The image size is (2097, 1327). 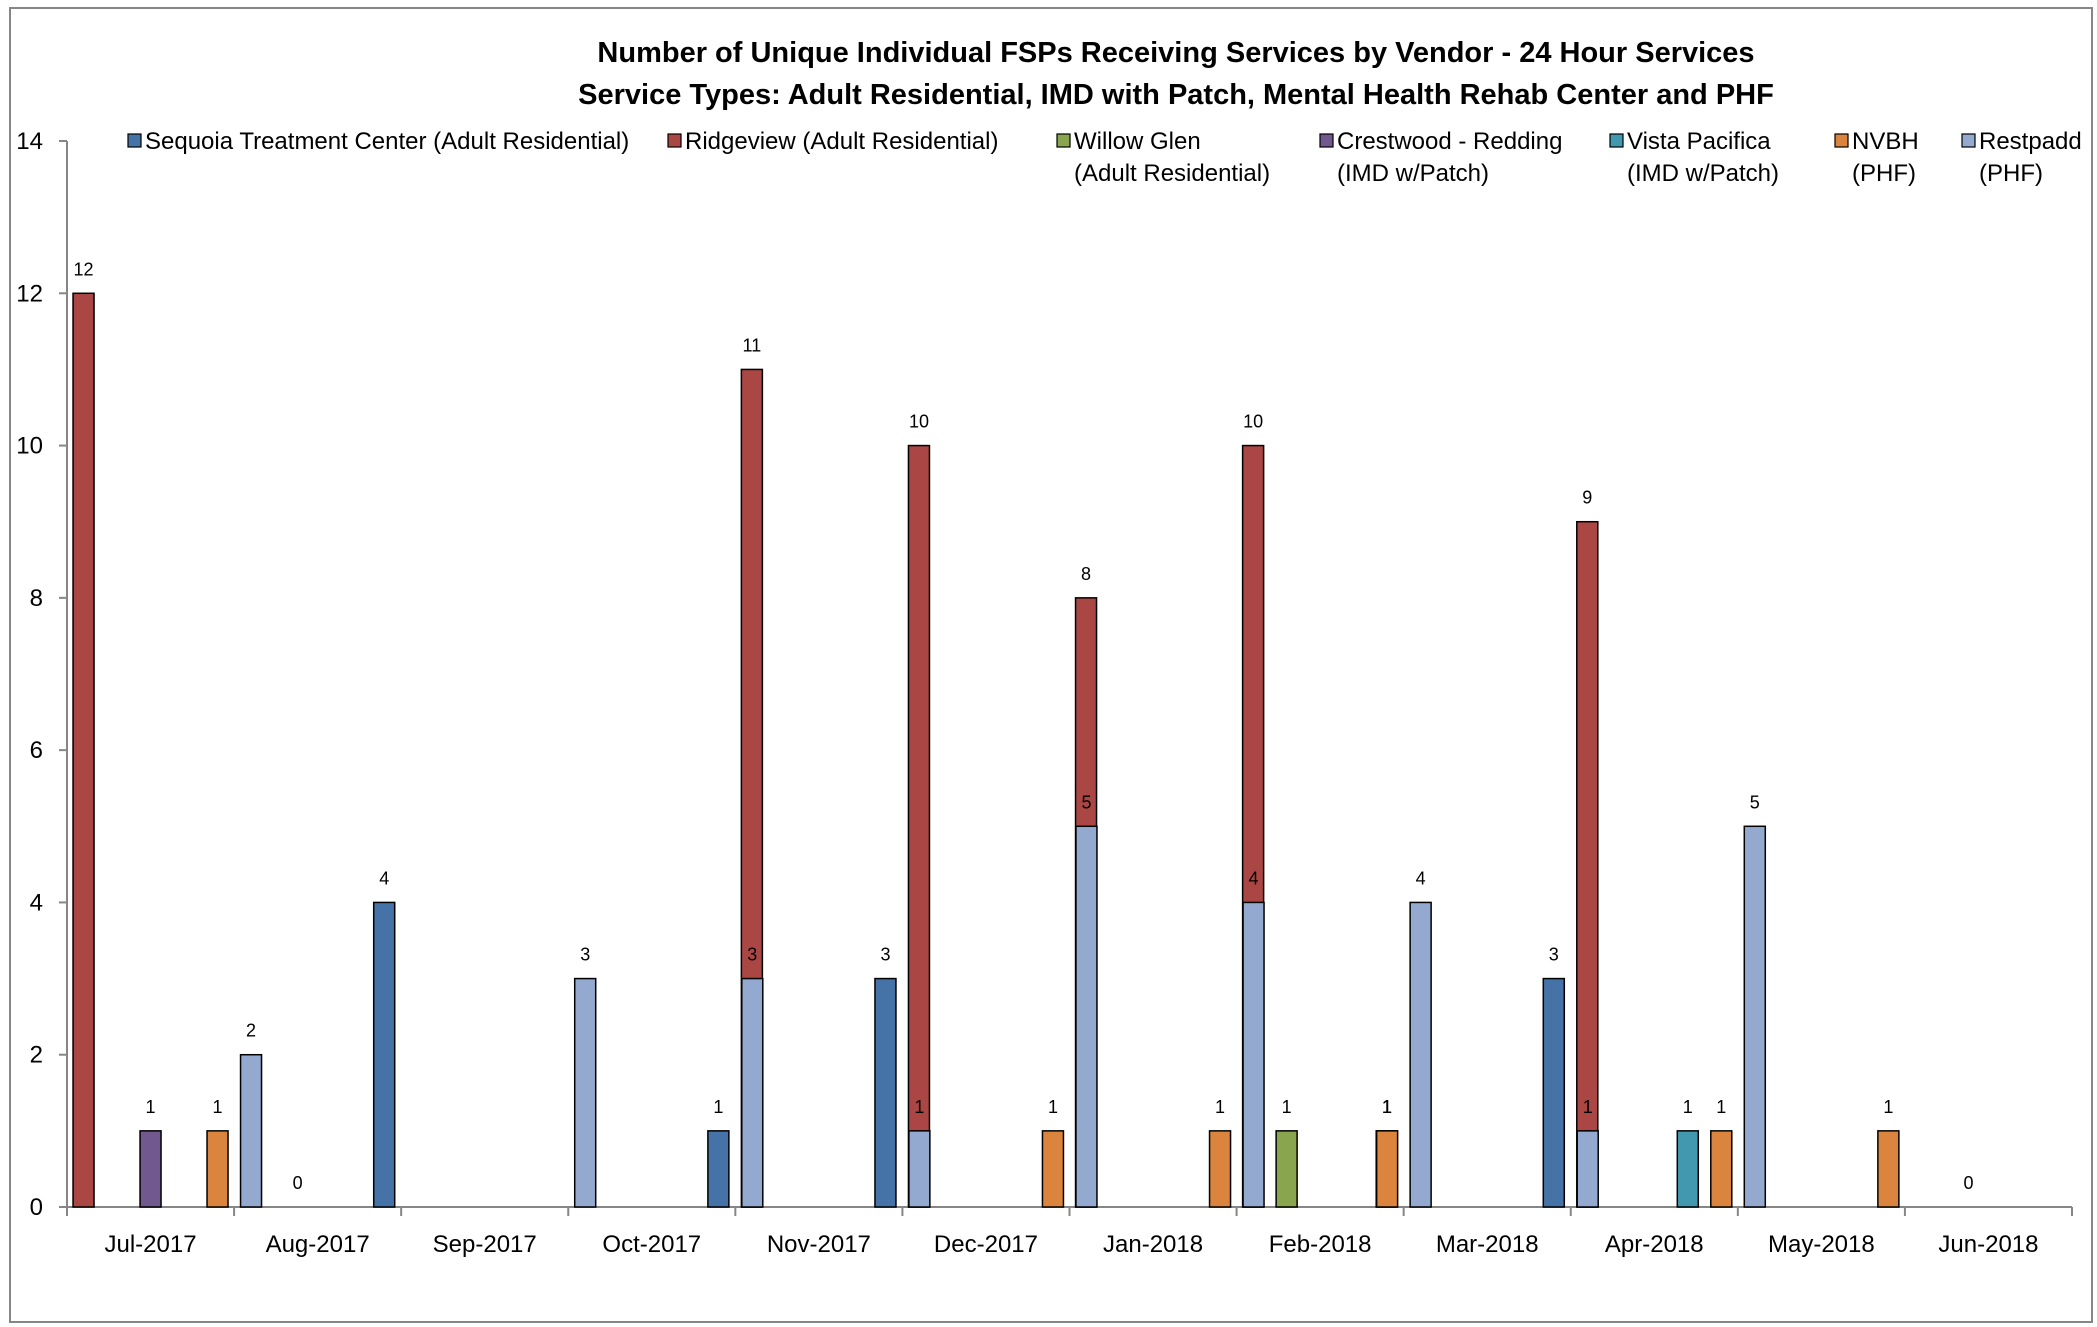 I want to click on x-tick-label: Nov-2017, so click(x=819, y=1244).